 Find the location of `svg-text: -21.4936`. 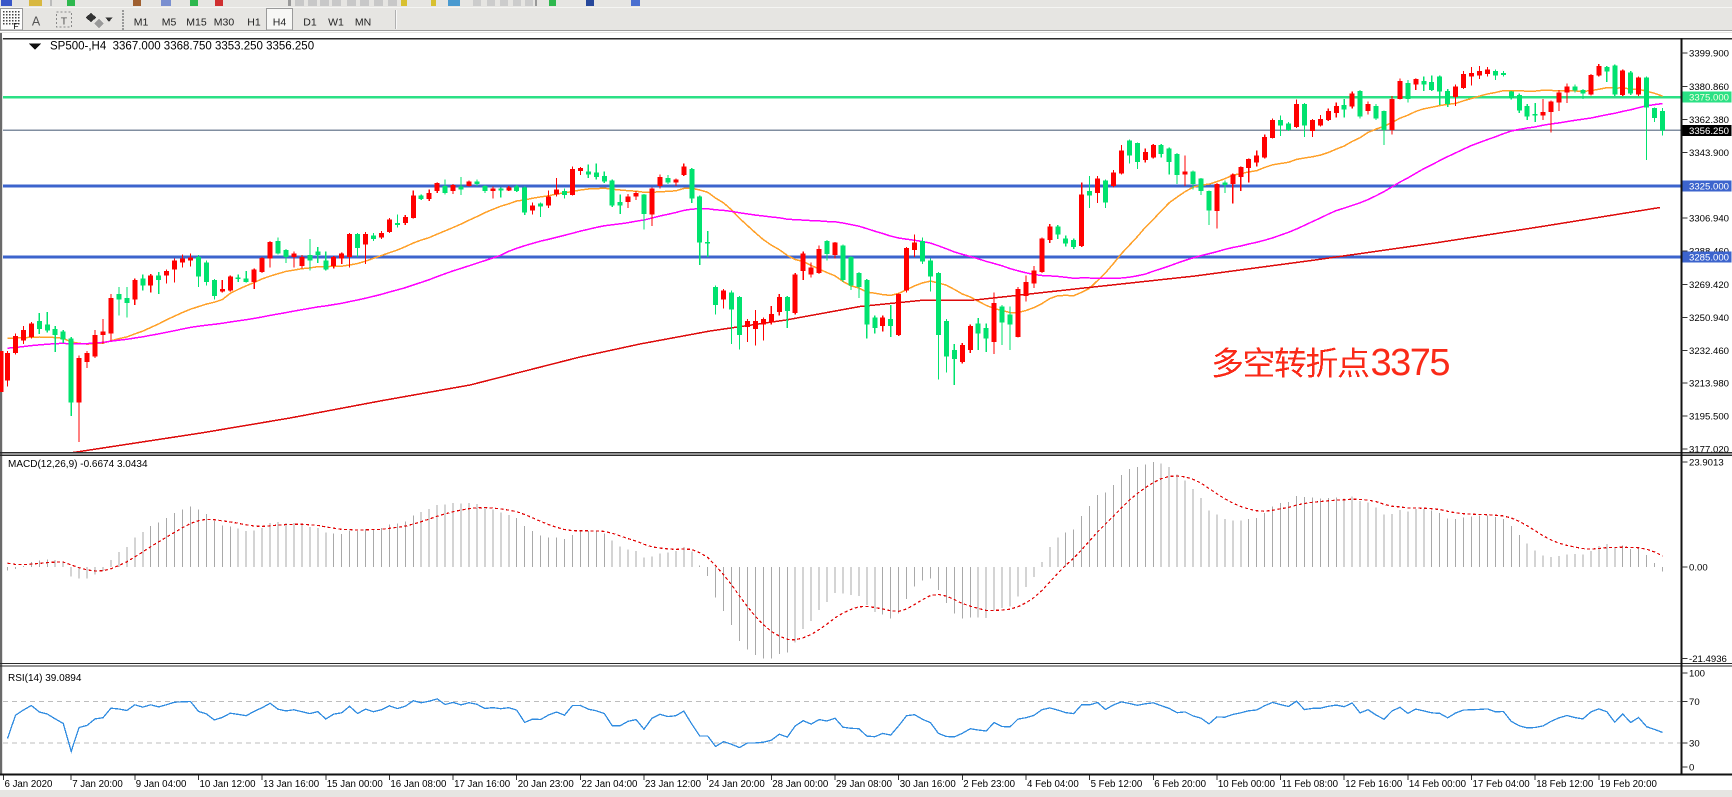

svg-text: -21.4936 is located at coordinates (1708, 659).